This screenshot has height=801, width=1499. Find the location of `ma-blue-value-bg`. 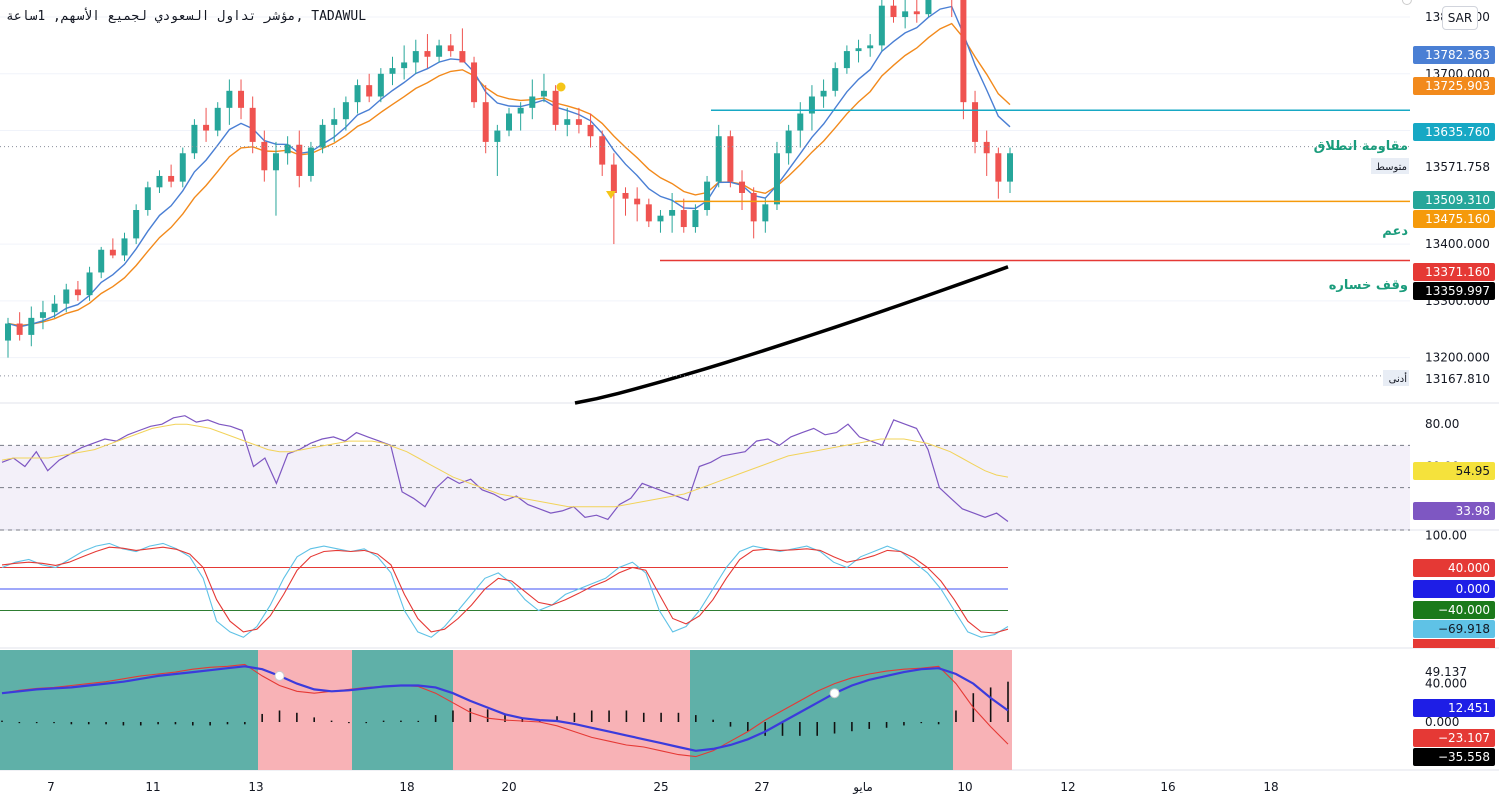

ma-blue-value-bg is located at coordinates (1454, 55).